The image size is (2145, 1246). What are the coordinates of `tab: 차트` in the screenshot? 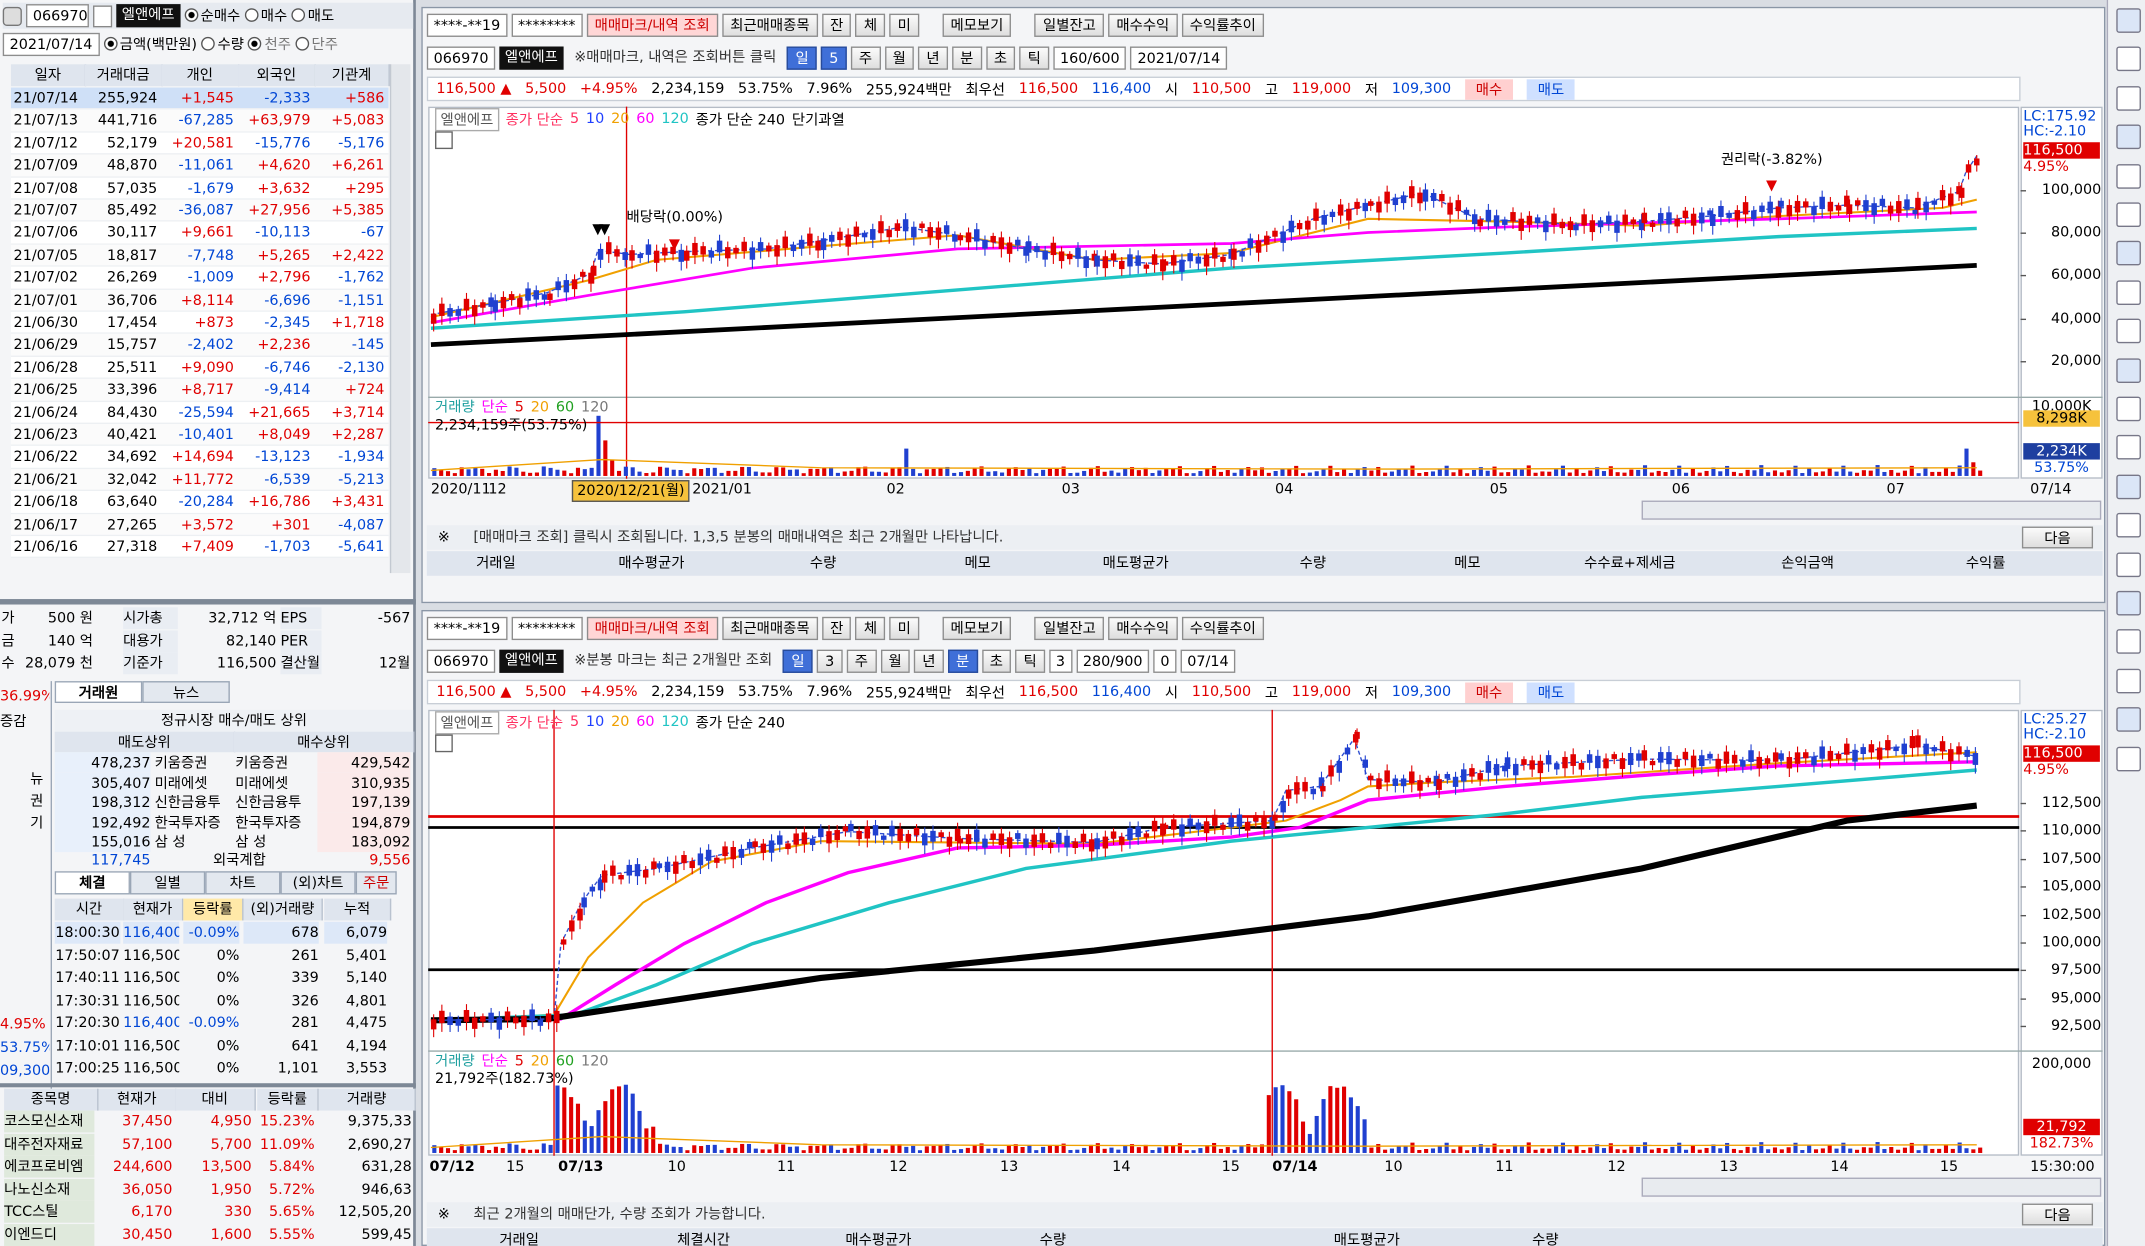 It's located at (243, 883).